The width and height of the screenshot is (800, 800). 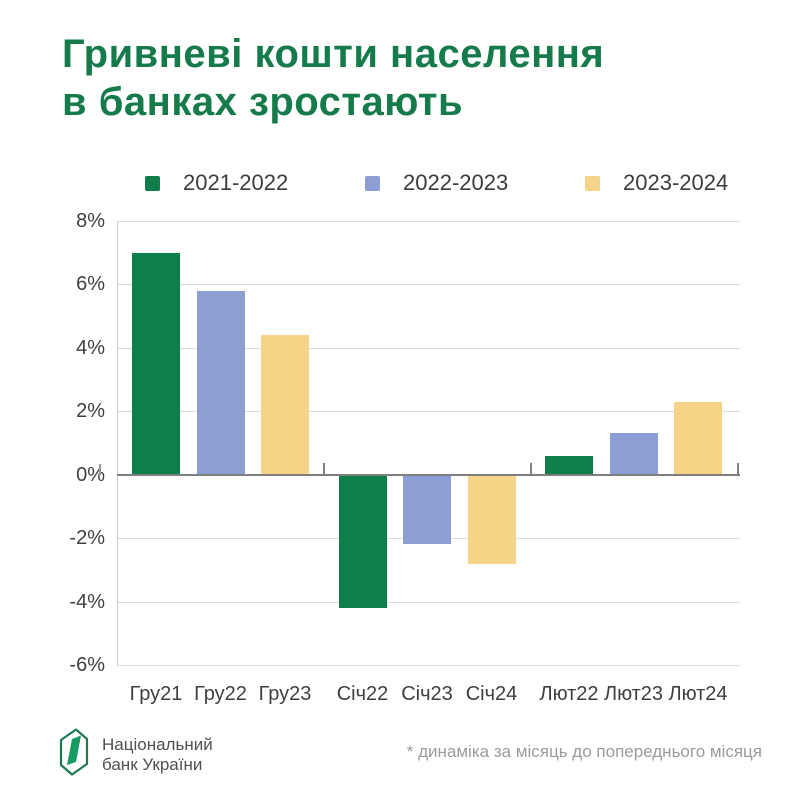 I want to click on bar-Лют22, so click(x=569, y=465).